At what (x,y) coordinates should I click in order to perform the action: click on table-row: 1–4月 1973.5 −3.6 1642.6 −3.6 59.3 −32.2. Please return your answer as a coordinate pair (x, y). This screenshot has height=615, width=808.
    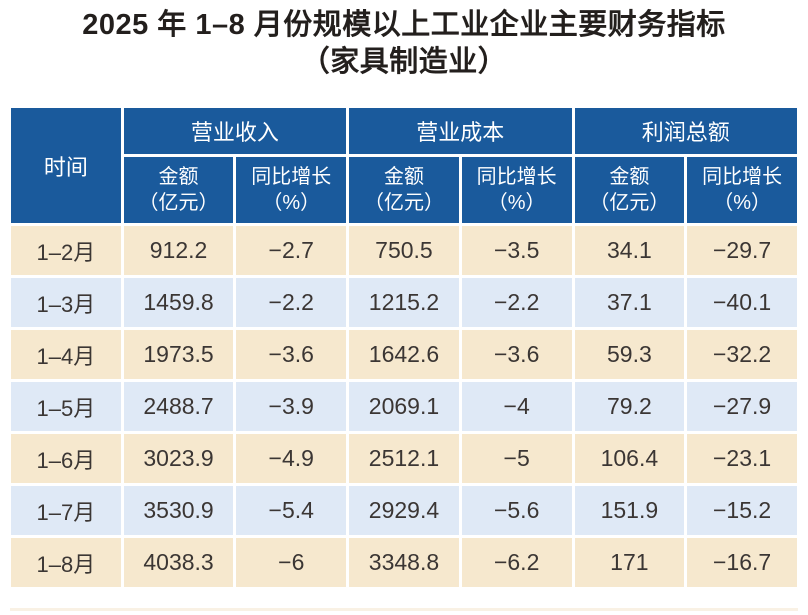
    Looking at the image, I should click on (404, 354).